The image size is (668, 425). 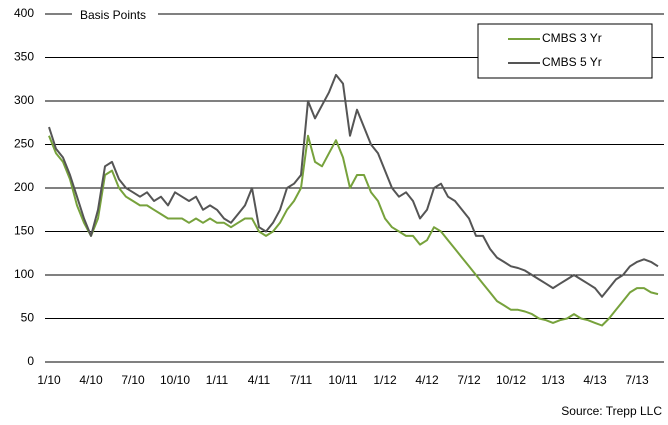 I want to click on x-tick-label: 7/11, so click(x=301, y=380).